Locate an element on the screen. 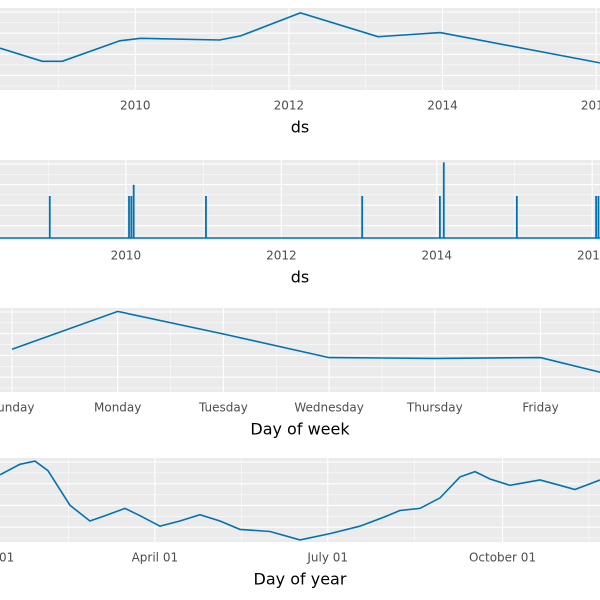 This screenshot has height=600, width=600. x-tick-label: Tuesday is located at coordinates (223, 408).